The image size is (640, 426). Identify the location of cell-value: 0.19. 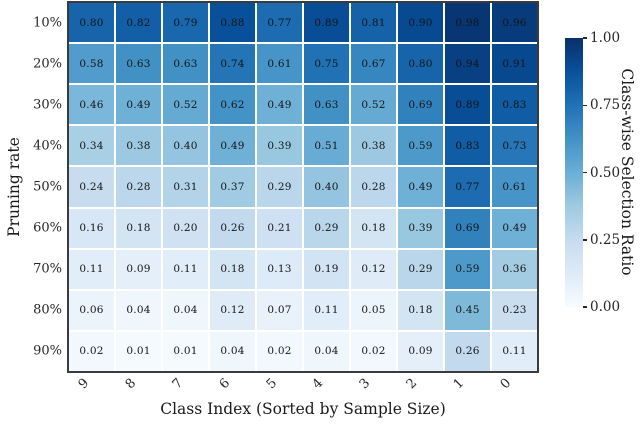
(326, 269).